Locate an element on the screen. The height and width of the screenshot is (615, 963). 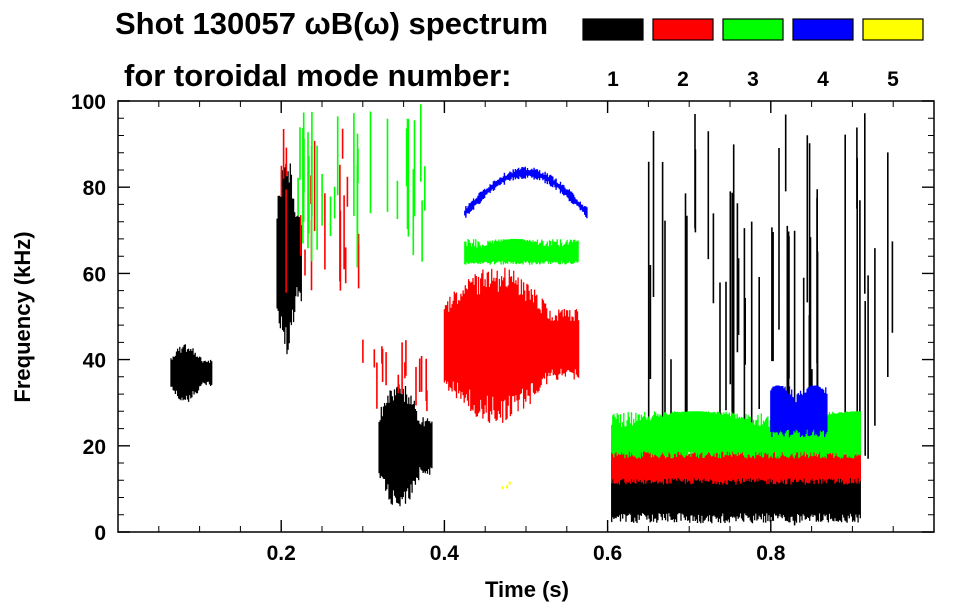
y-tick-label-0: 0 is located at coordinates (100, 533).